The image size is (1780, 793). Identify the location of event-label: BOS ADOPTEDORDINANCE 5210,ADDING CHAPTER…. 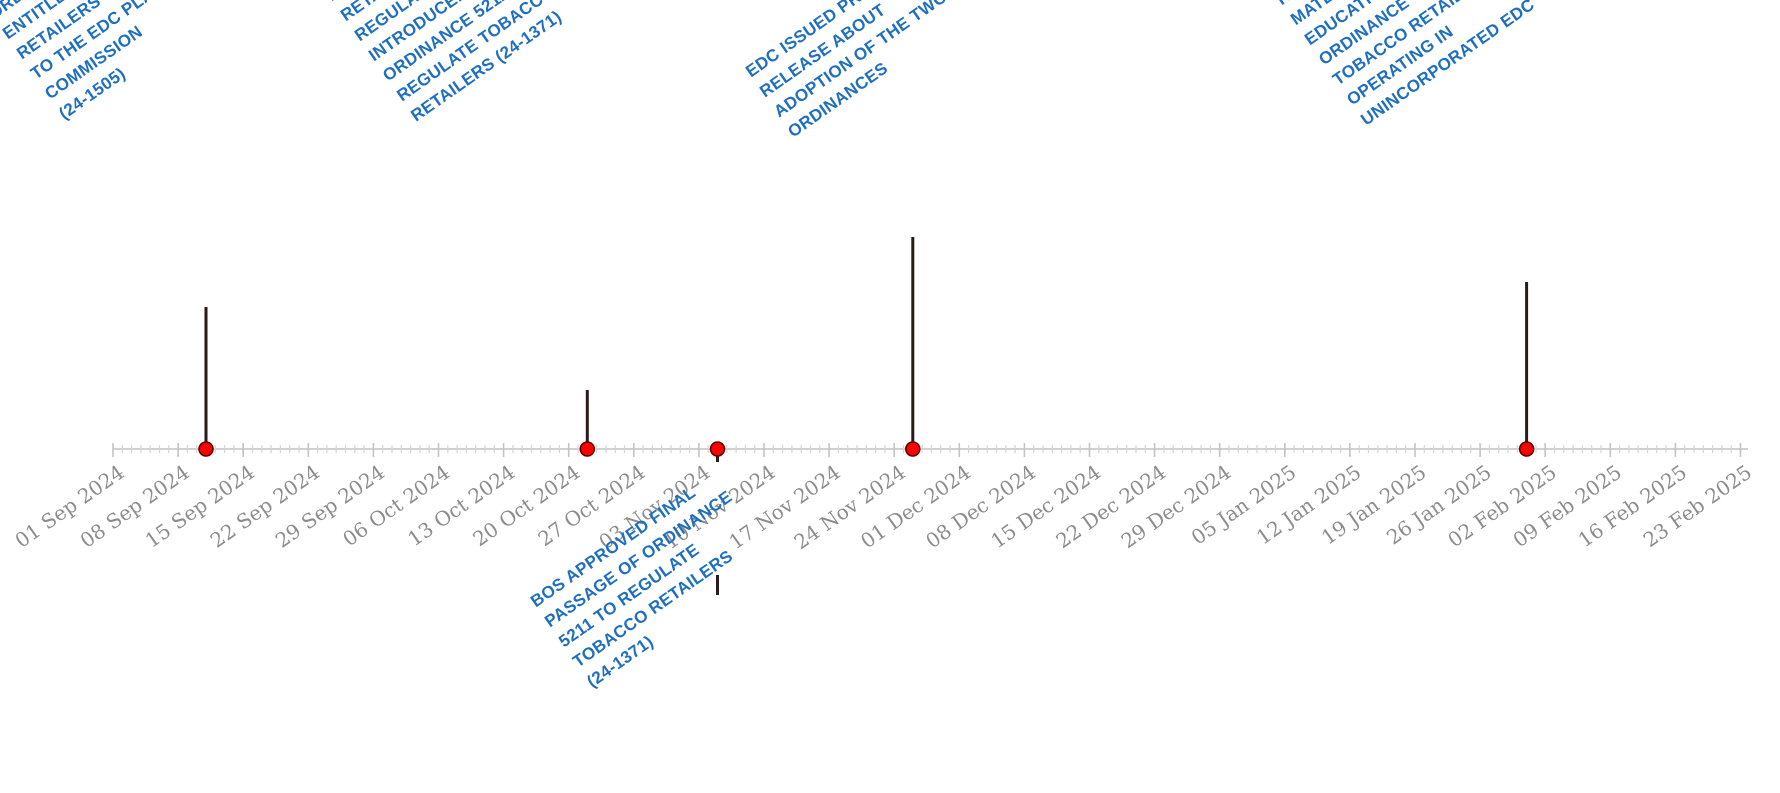
(426, 62).